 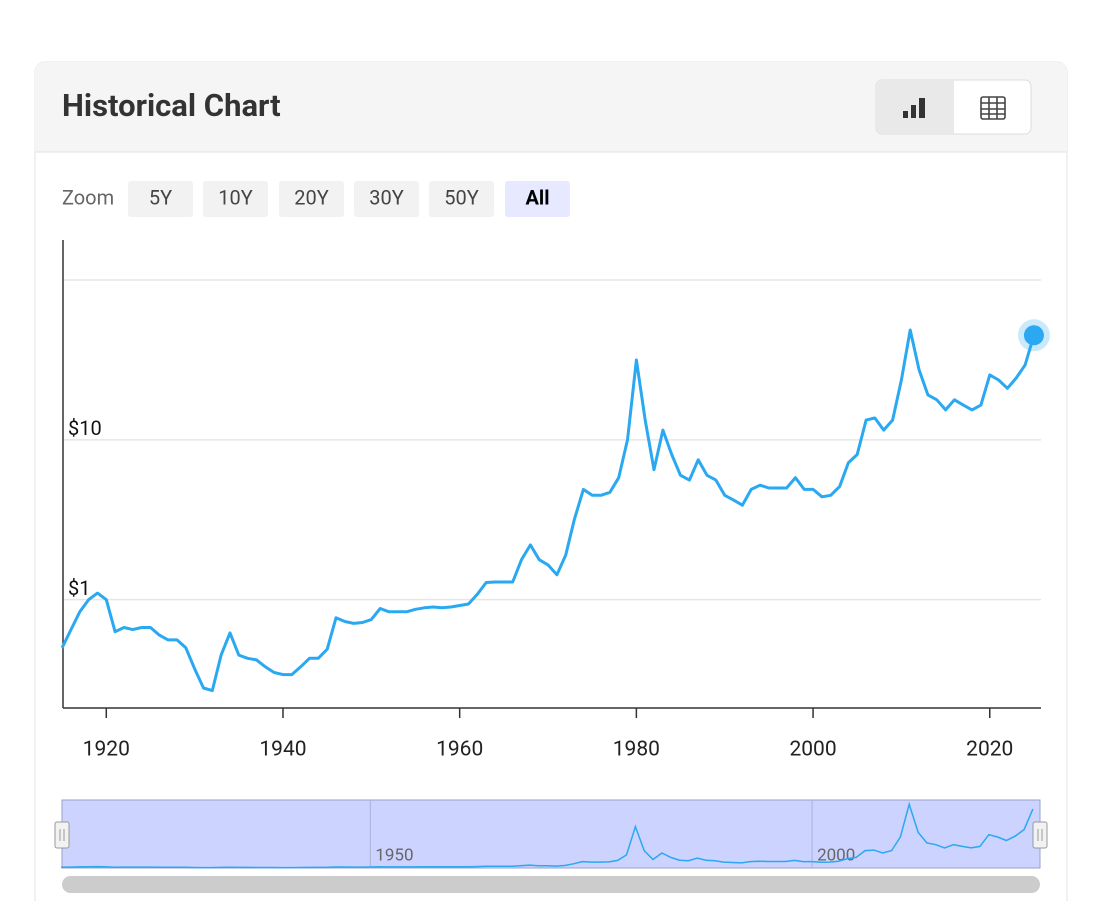 I want to click on zoom-button-label: 10Y, so click(x=235, y=197).